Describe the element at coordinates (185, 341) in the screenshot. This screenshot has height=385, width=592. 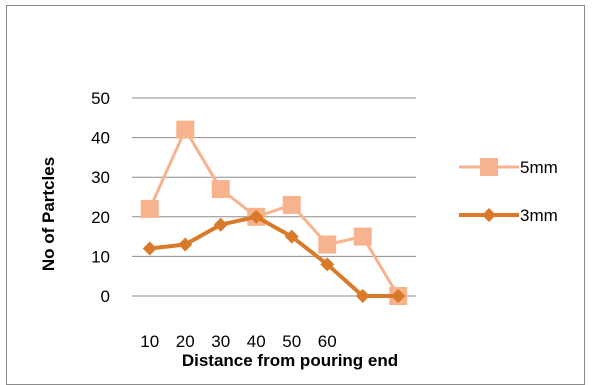
I see `x-tick-label: 20` at that location.